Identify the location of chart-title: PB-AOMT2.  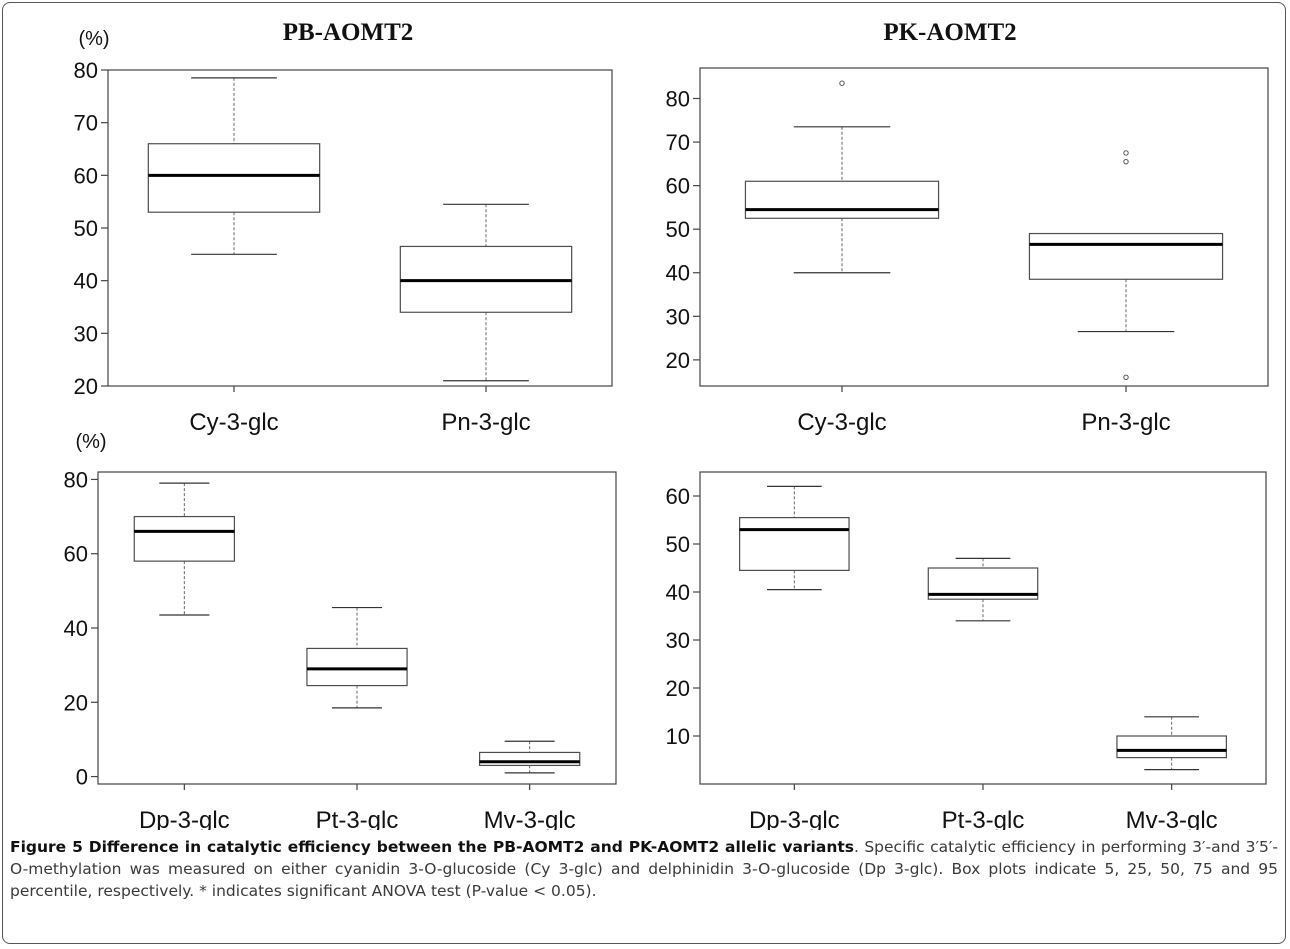
(348, 32).